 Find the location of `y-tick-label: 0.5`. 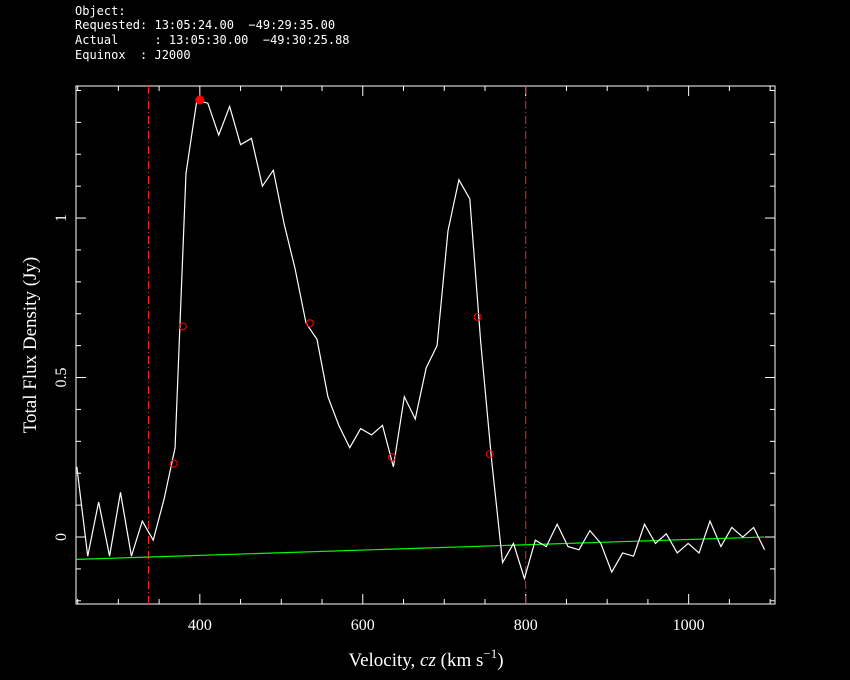

y-tick-label: 0.5 is located at coordinates (61, 378).